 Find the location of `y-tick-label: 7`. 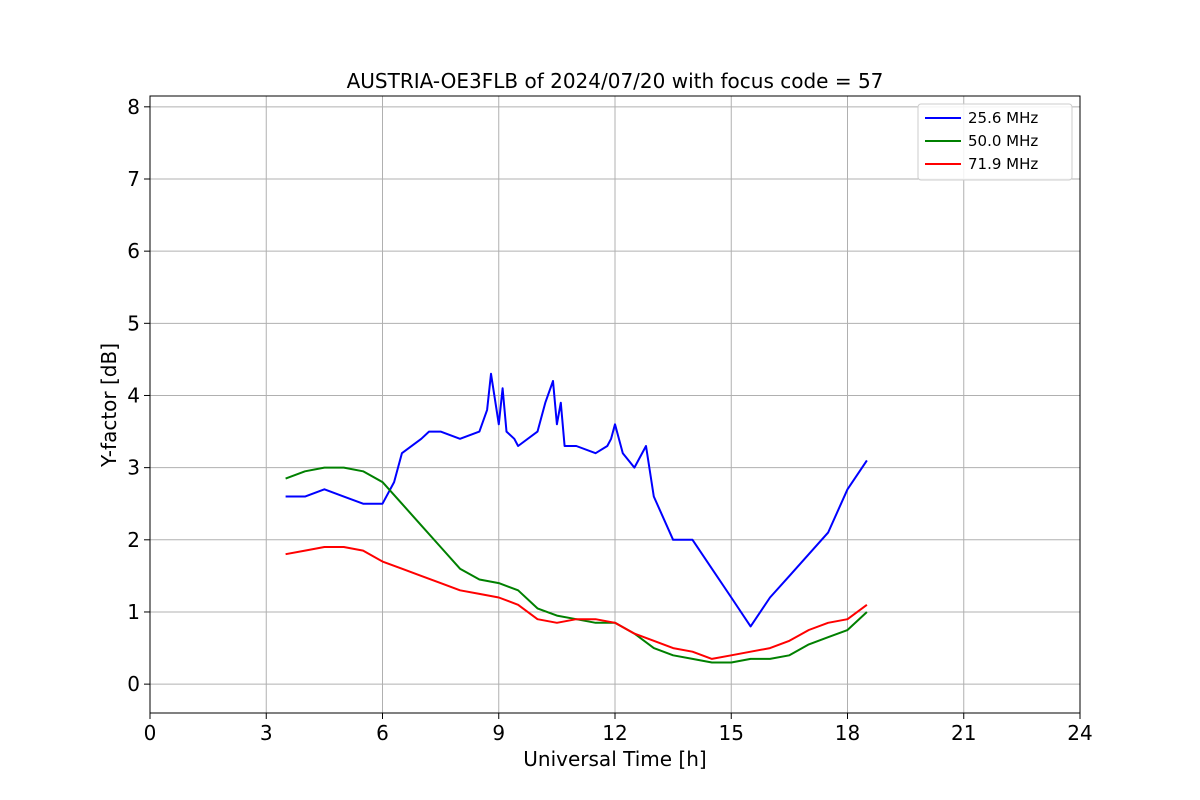

y-tick-label: 7 is located at coordinates (133, 179).